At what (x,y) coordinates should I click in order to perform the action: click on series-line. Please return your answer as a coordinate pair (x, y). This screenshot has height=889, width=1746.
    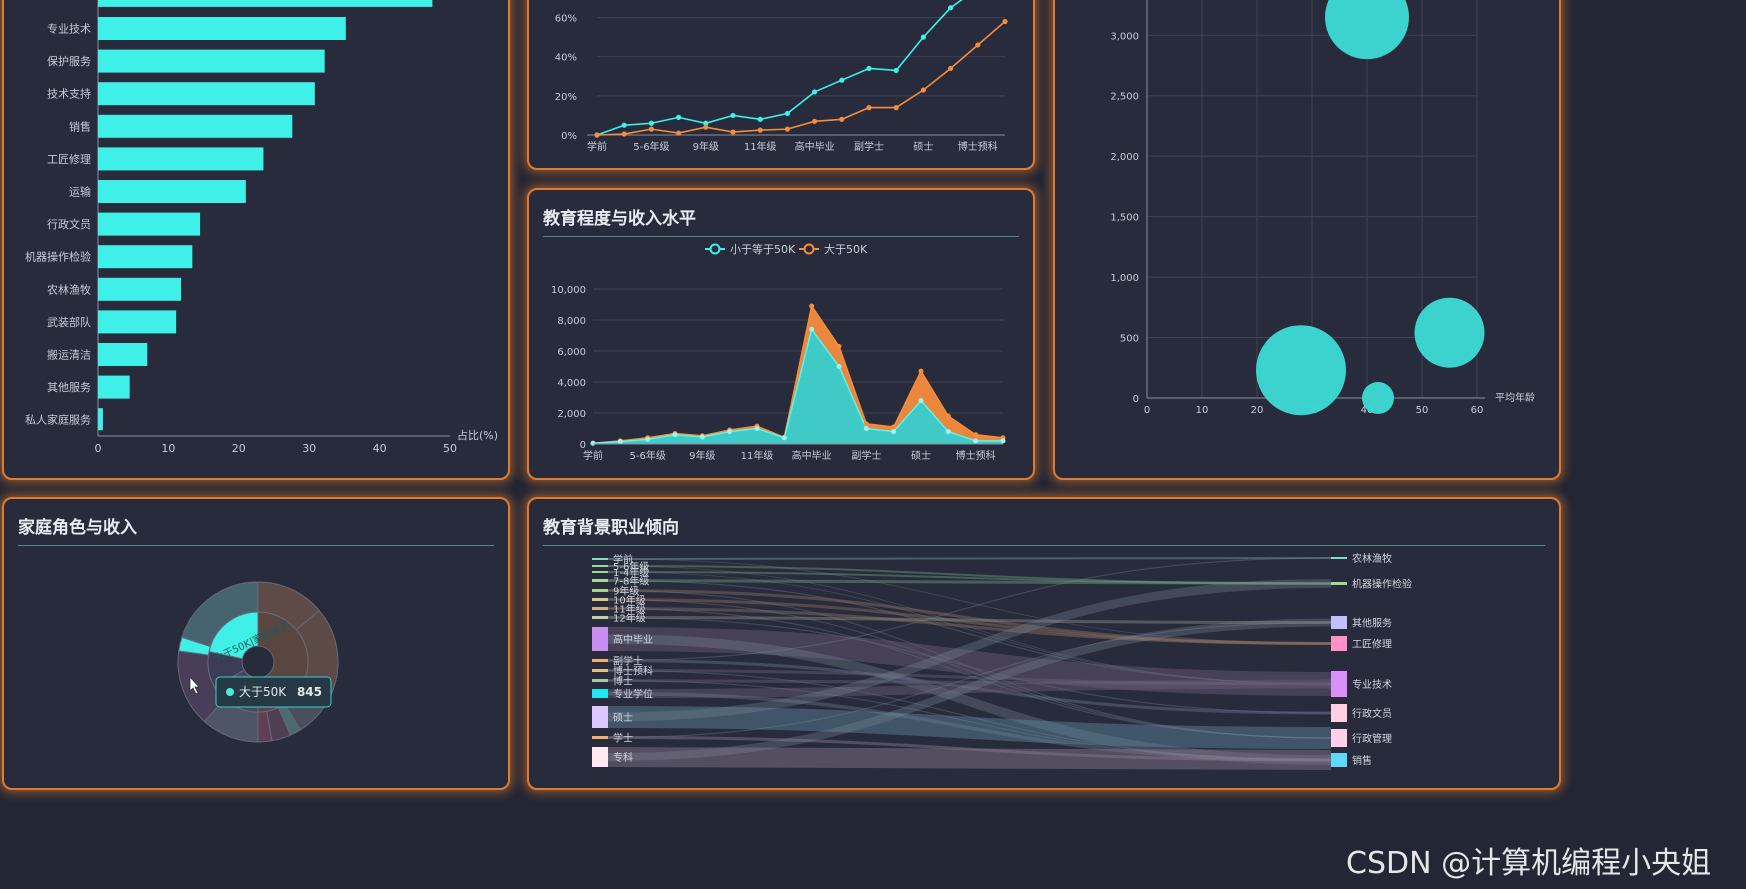
    Looking at the image, I should click on (779, 68).